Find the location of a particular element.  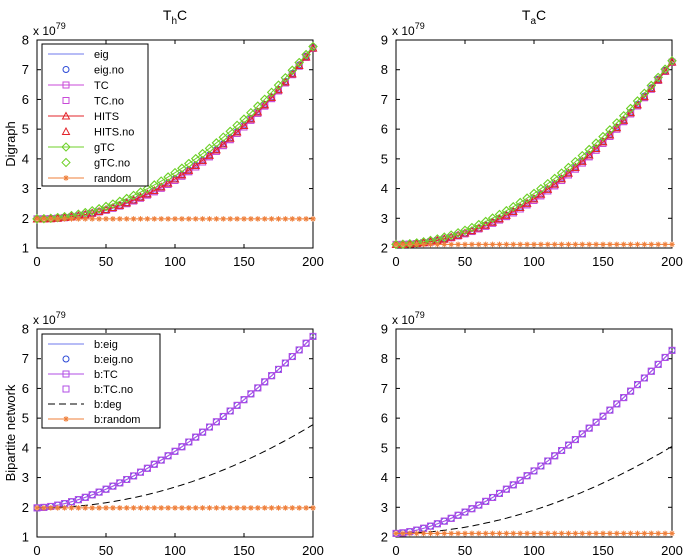

series-gtc-no is located at coordinates (175, 132).